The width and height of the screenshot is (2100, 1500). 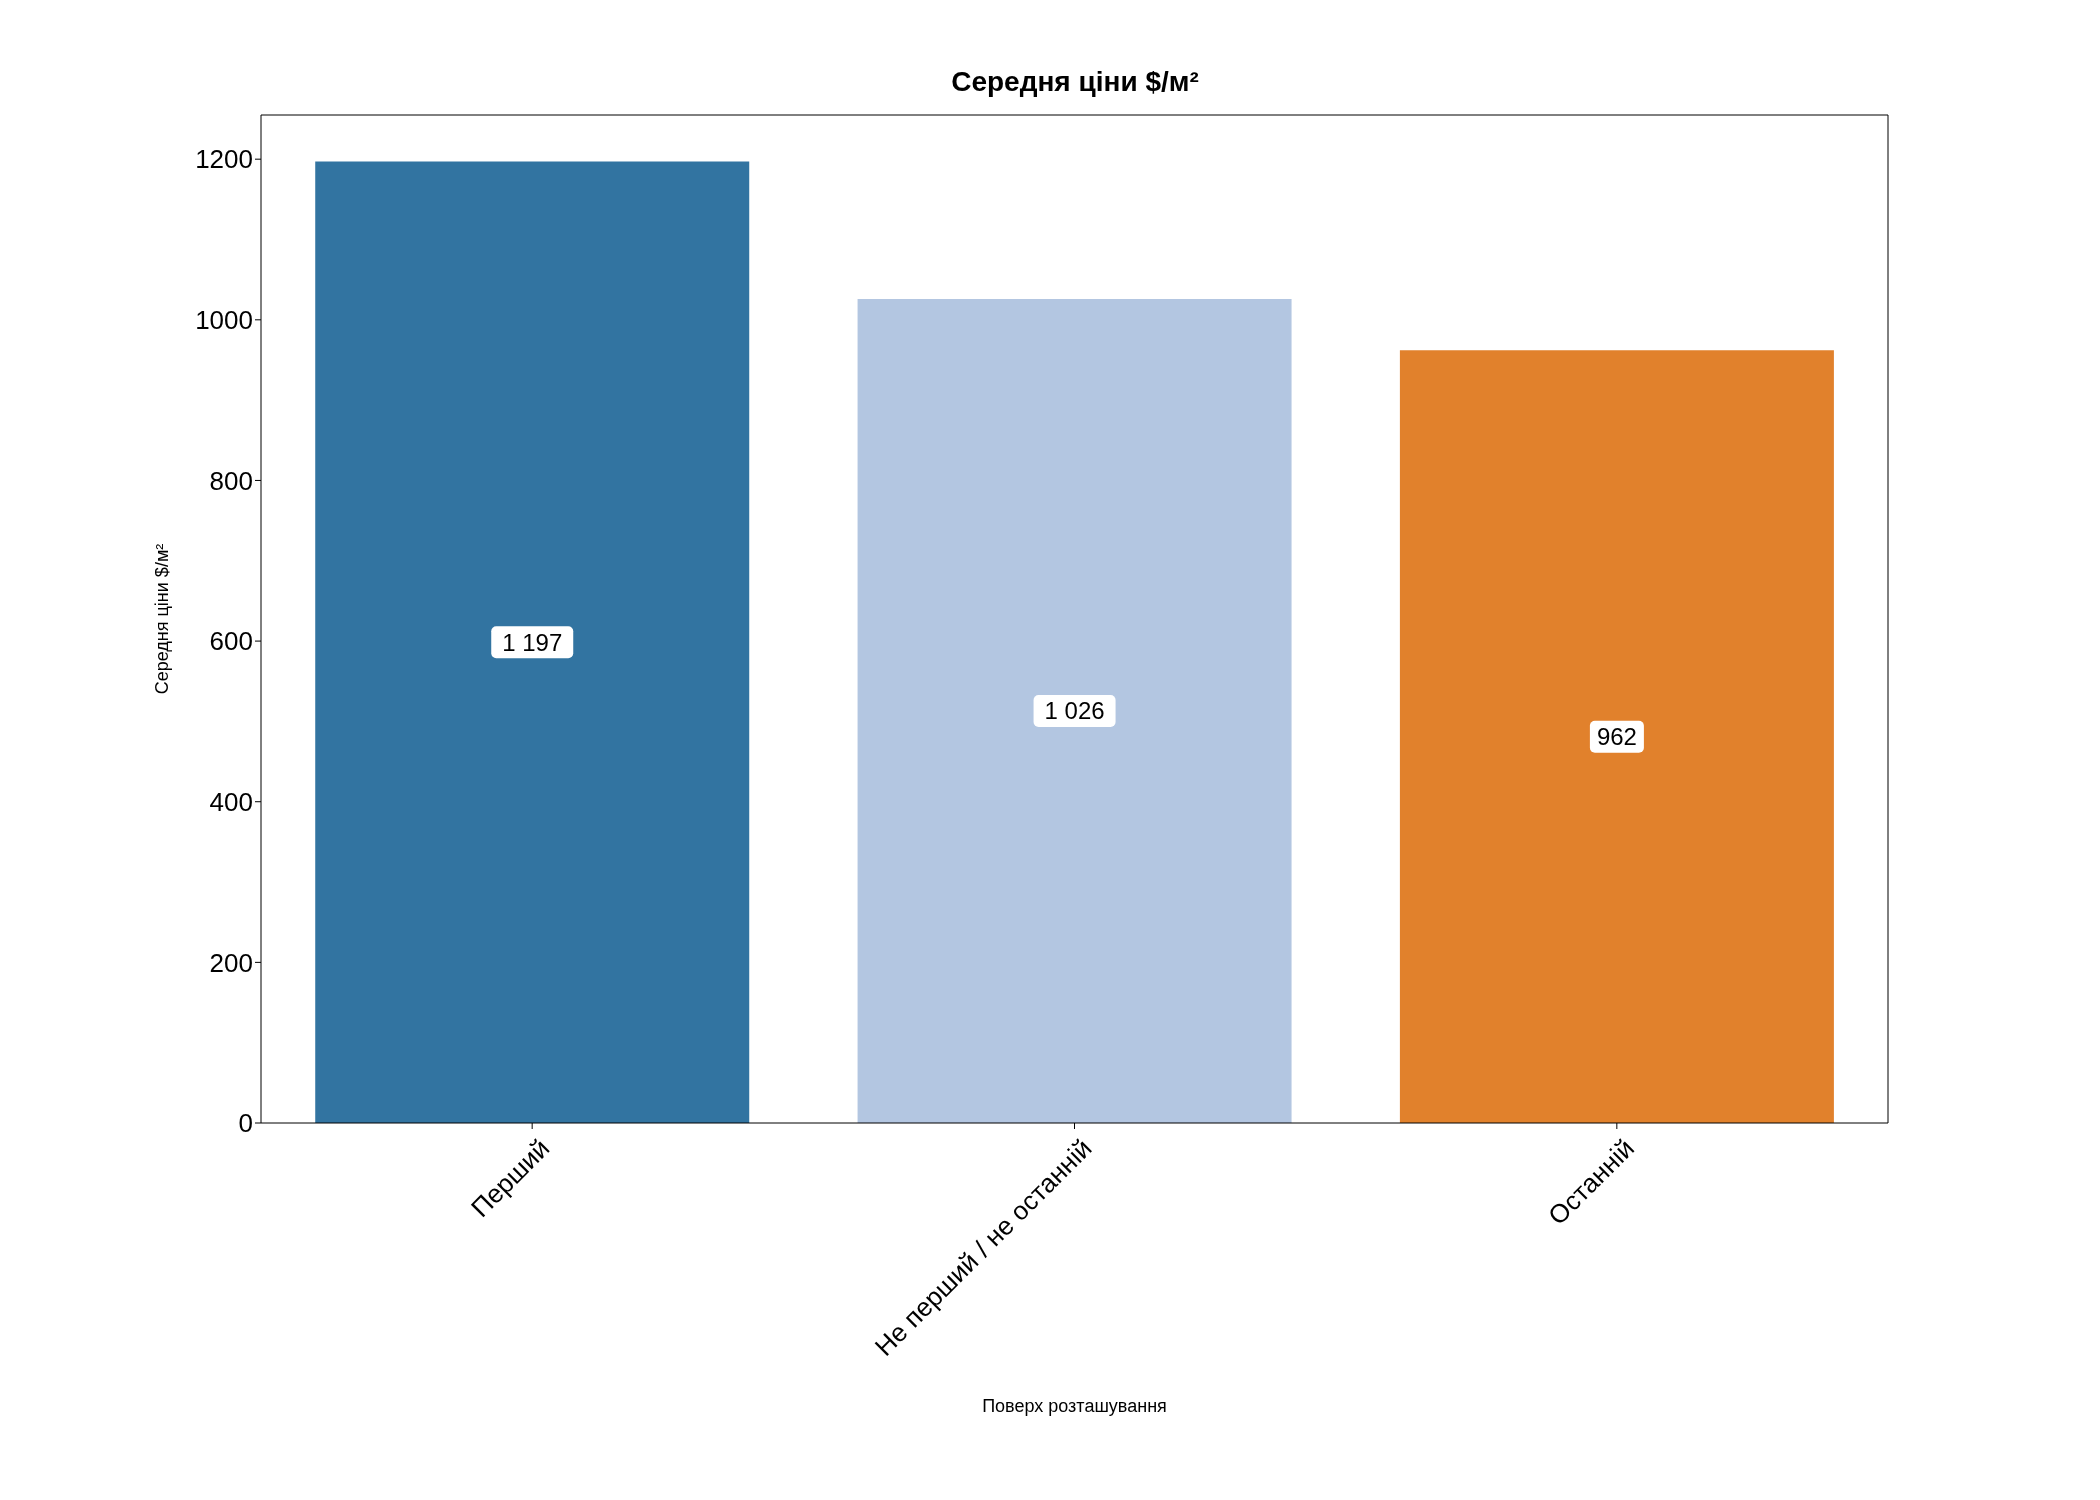 I want to click on y-axis-title: Середня ціни $/м², so click(x=161, y=619).